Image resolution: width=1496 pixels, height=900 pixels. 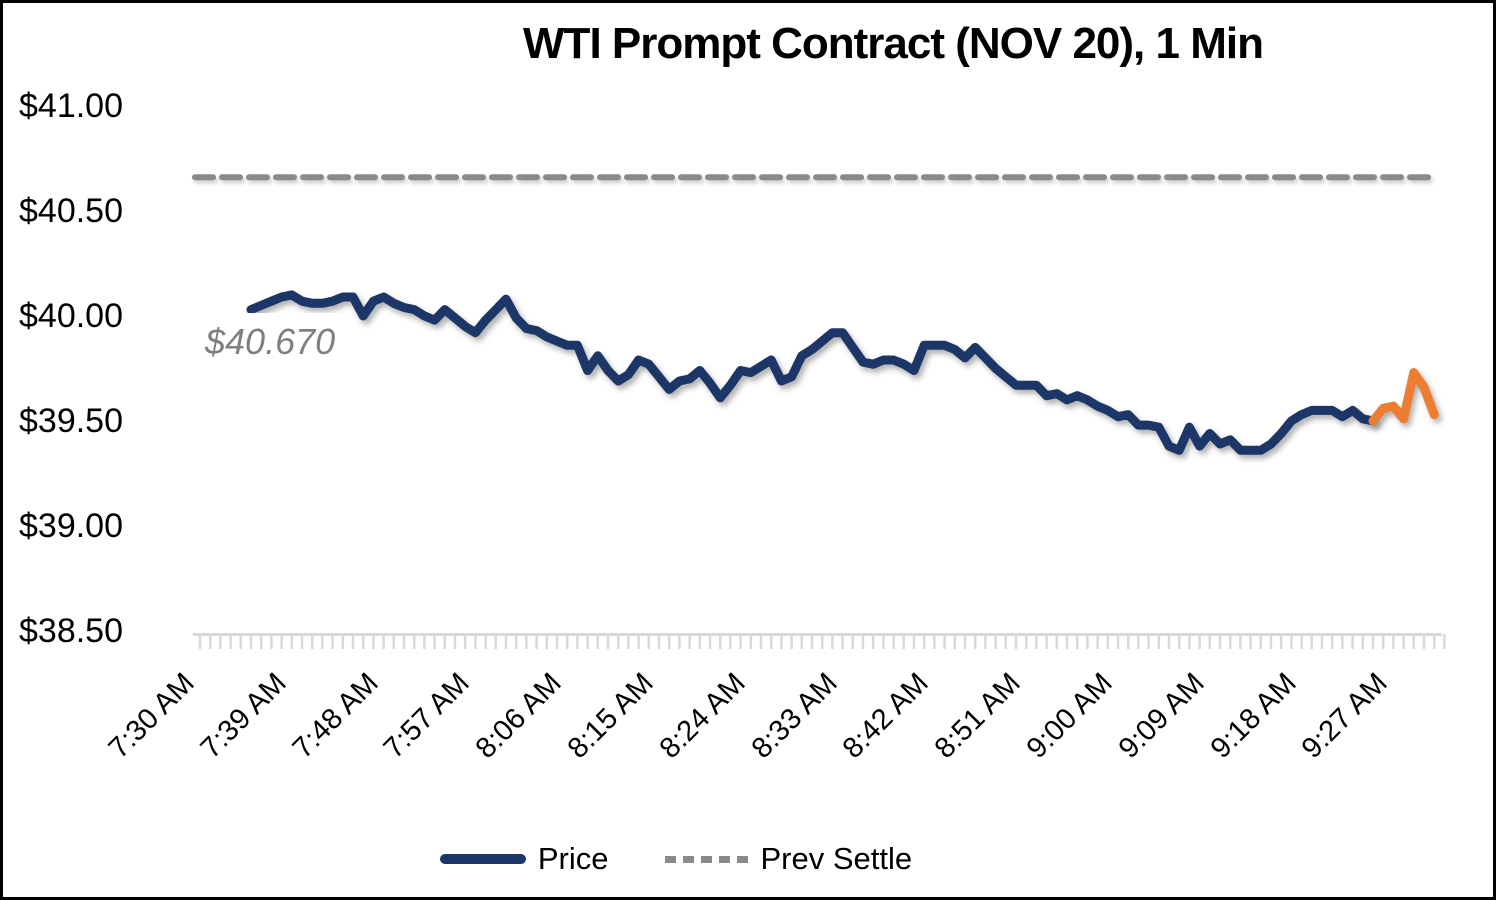 I want to click on y-axis-label: $40.50, so click(x=71, y=210).